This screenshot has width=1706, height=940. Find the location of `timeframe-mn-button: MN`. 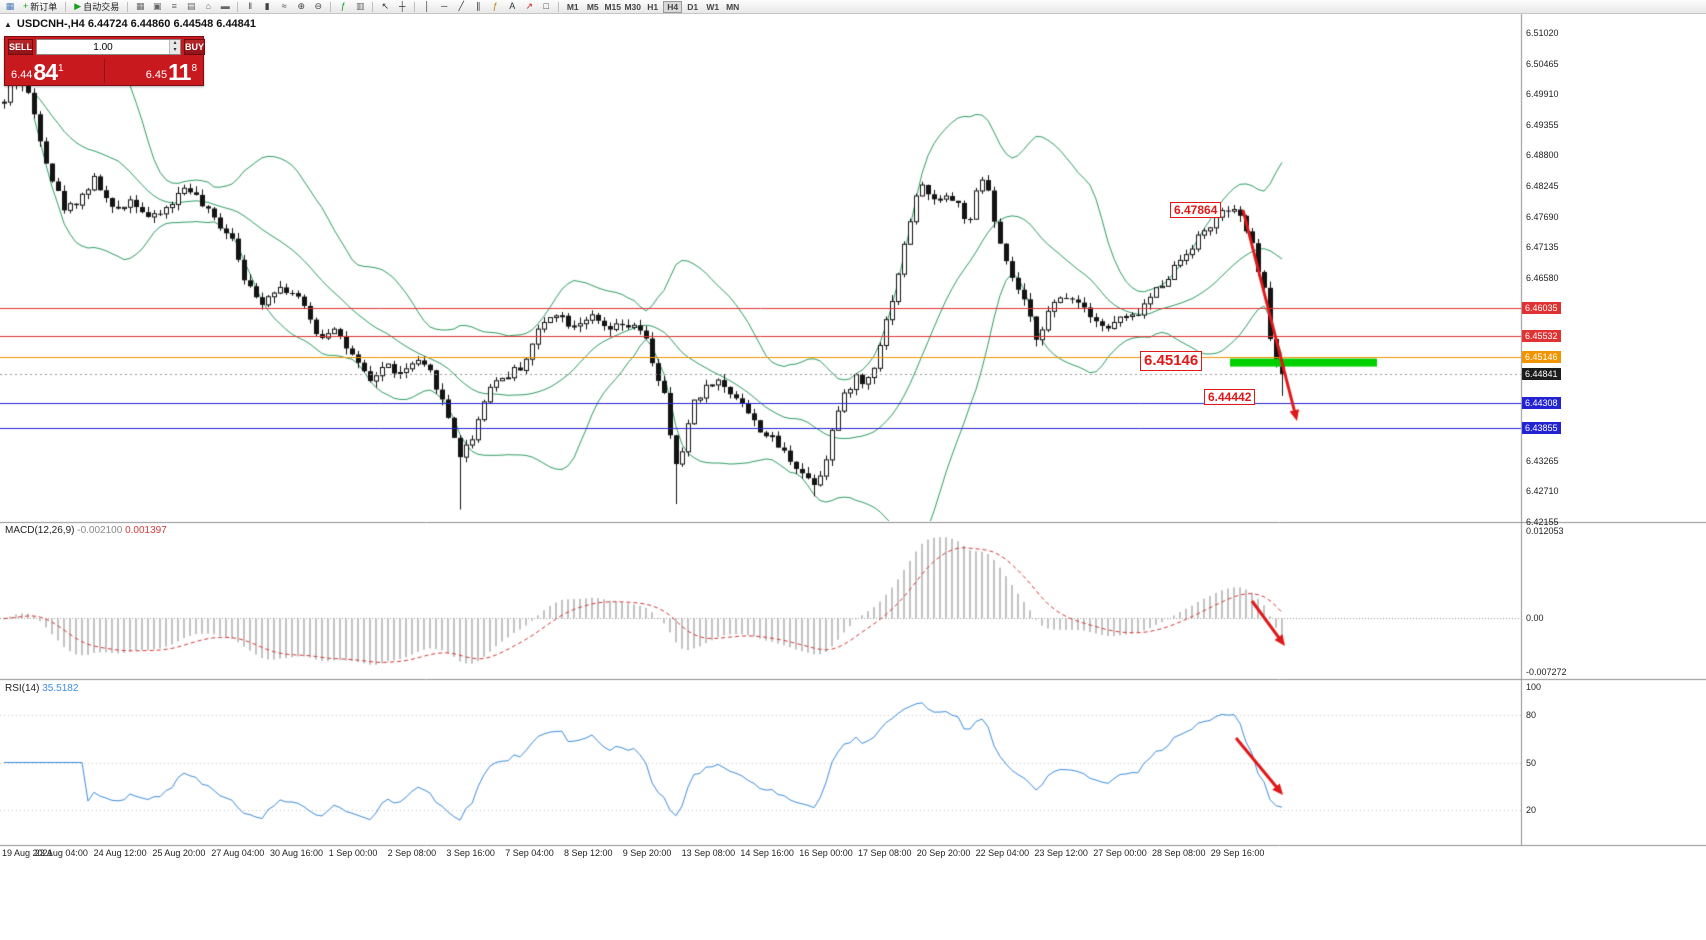

timeframe-mn-button: MN is located at coordinates (733, 6).